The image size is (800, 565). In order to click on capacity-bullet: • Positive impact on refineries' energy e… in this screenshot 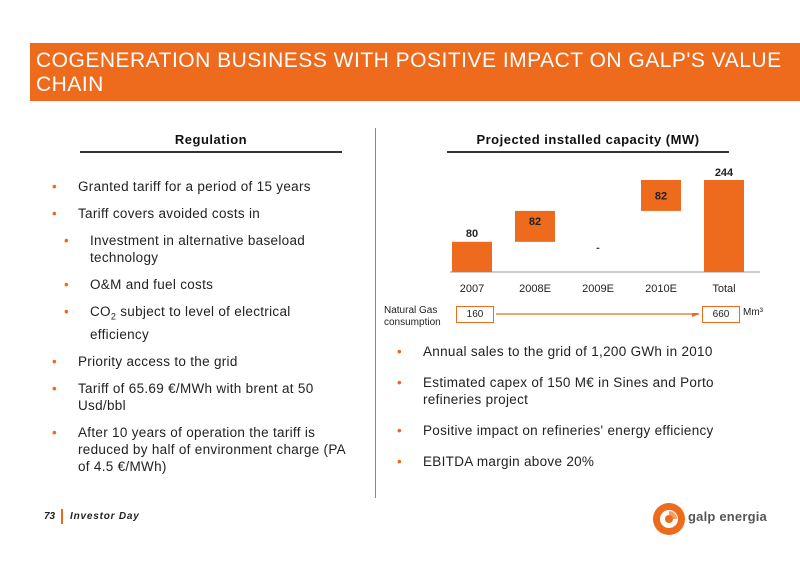, I will do `click(577, 430)`.